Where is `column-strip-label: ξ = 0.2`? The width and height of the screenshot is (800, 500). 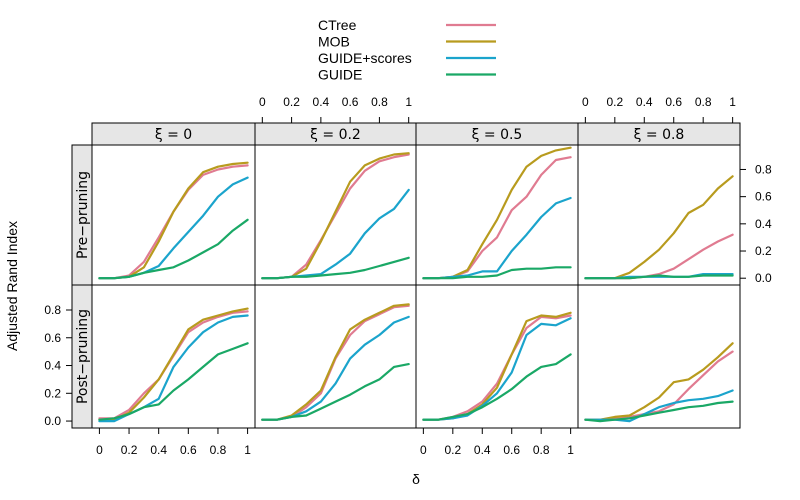
column-strip-label: ξ = 0.2 is located at coordinates (335, 135).